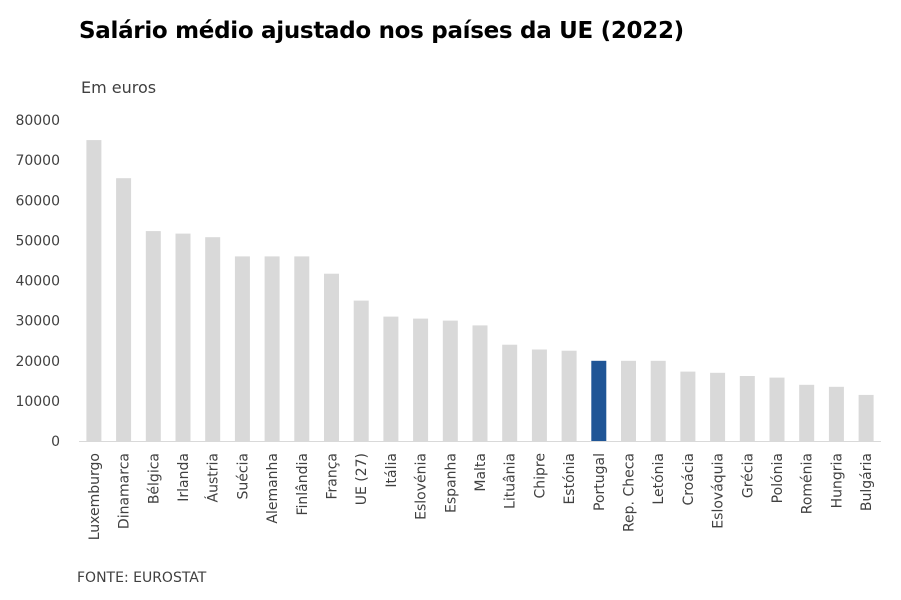  I want to click on y-tick-label: 50000, so click(37, 241).